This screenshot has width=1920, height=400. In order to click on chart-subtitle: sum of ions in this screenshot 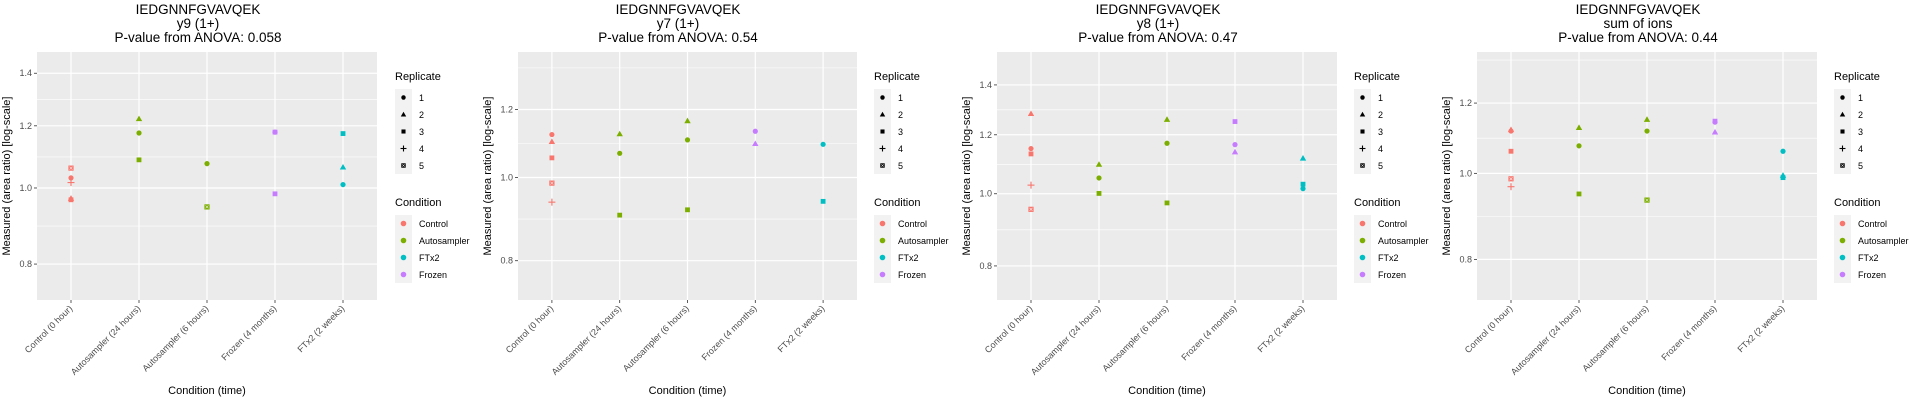, I will do `click(1637, 23)`.